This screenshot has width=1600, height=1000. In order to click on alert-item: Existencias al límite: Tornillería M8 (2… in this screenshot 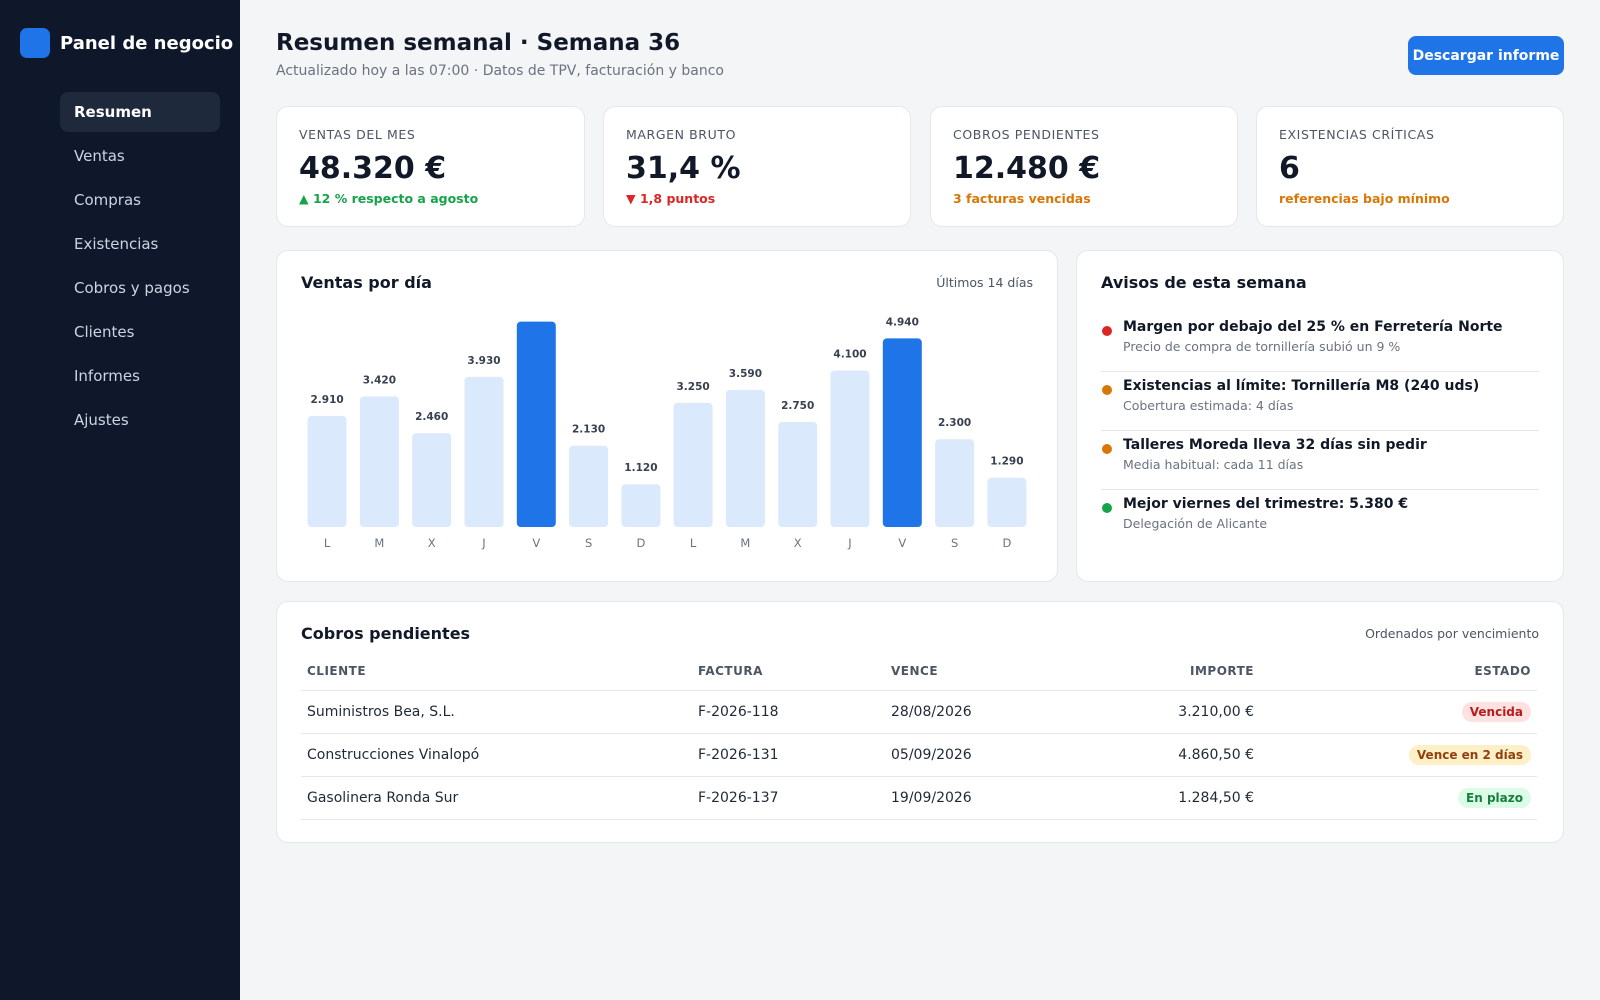, I will do `click(1320, 401)`.